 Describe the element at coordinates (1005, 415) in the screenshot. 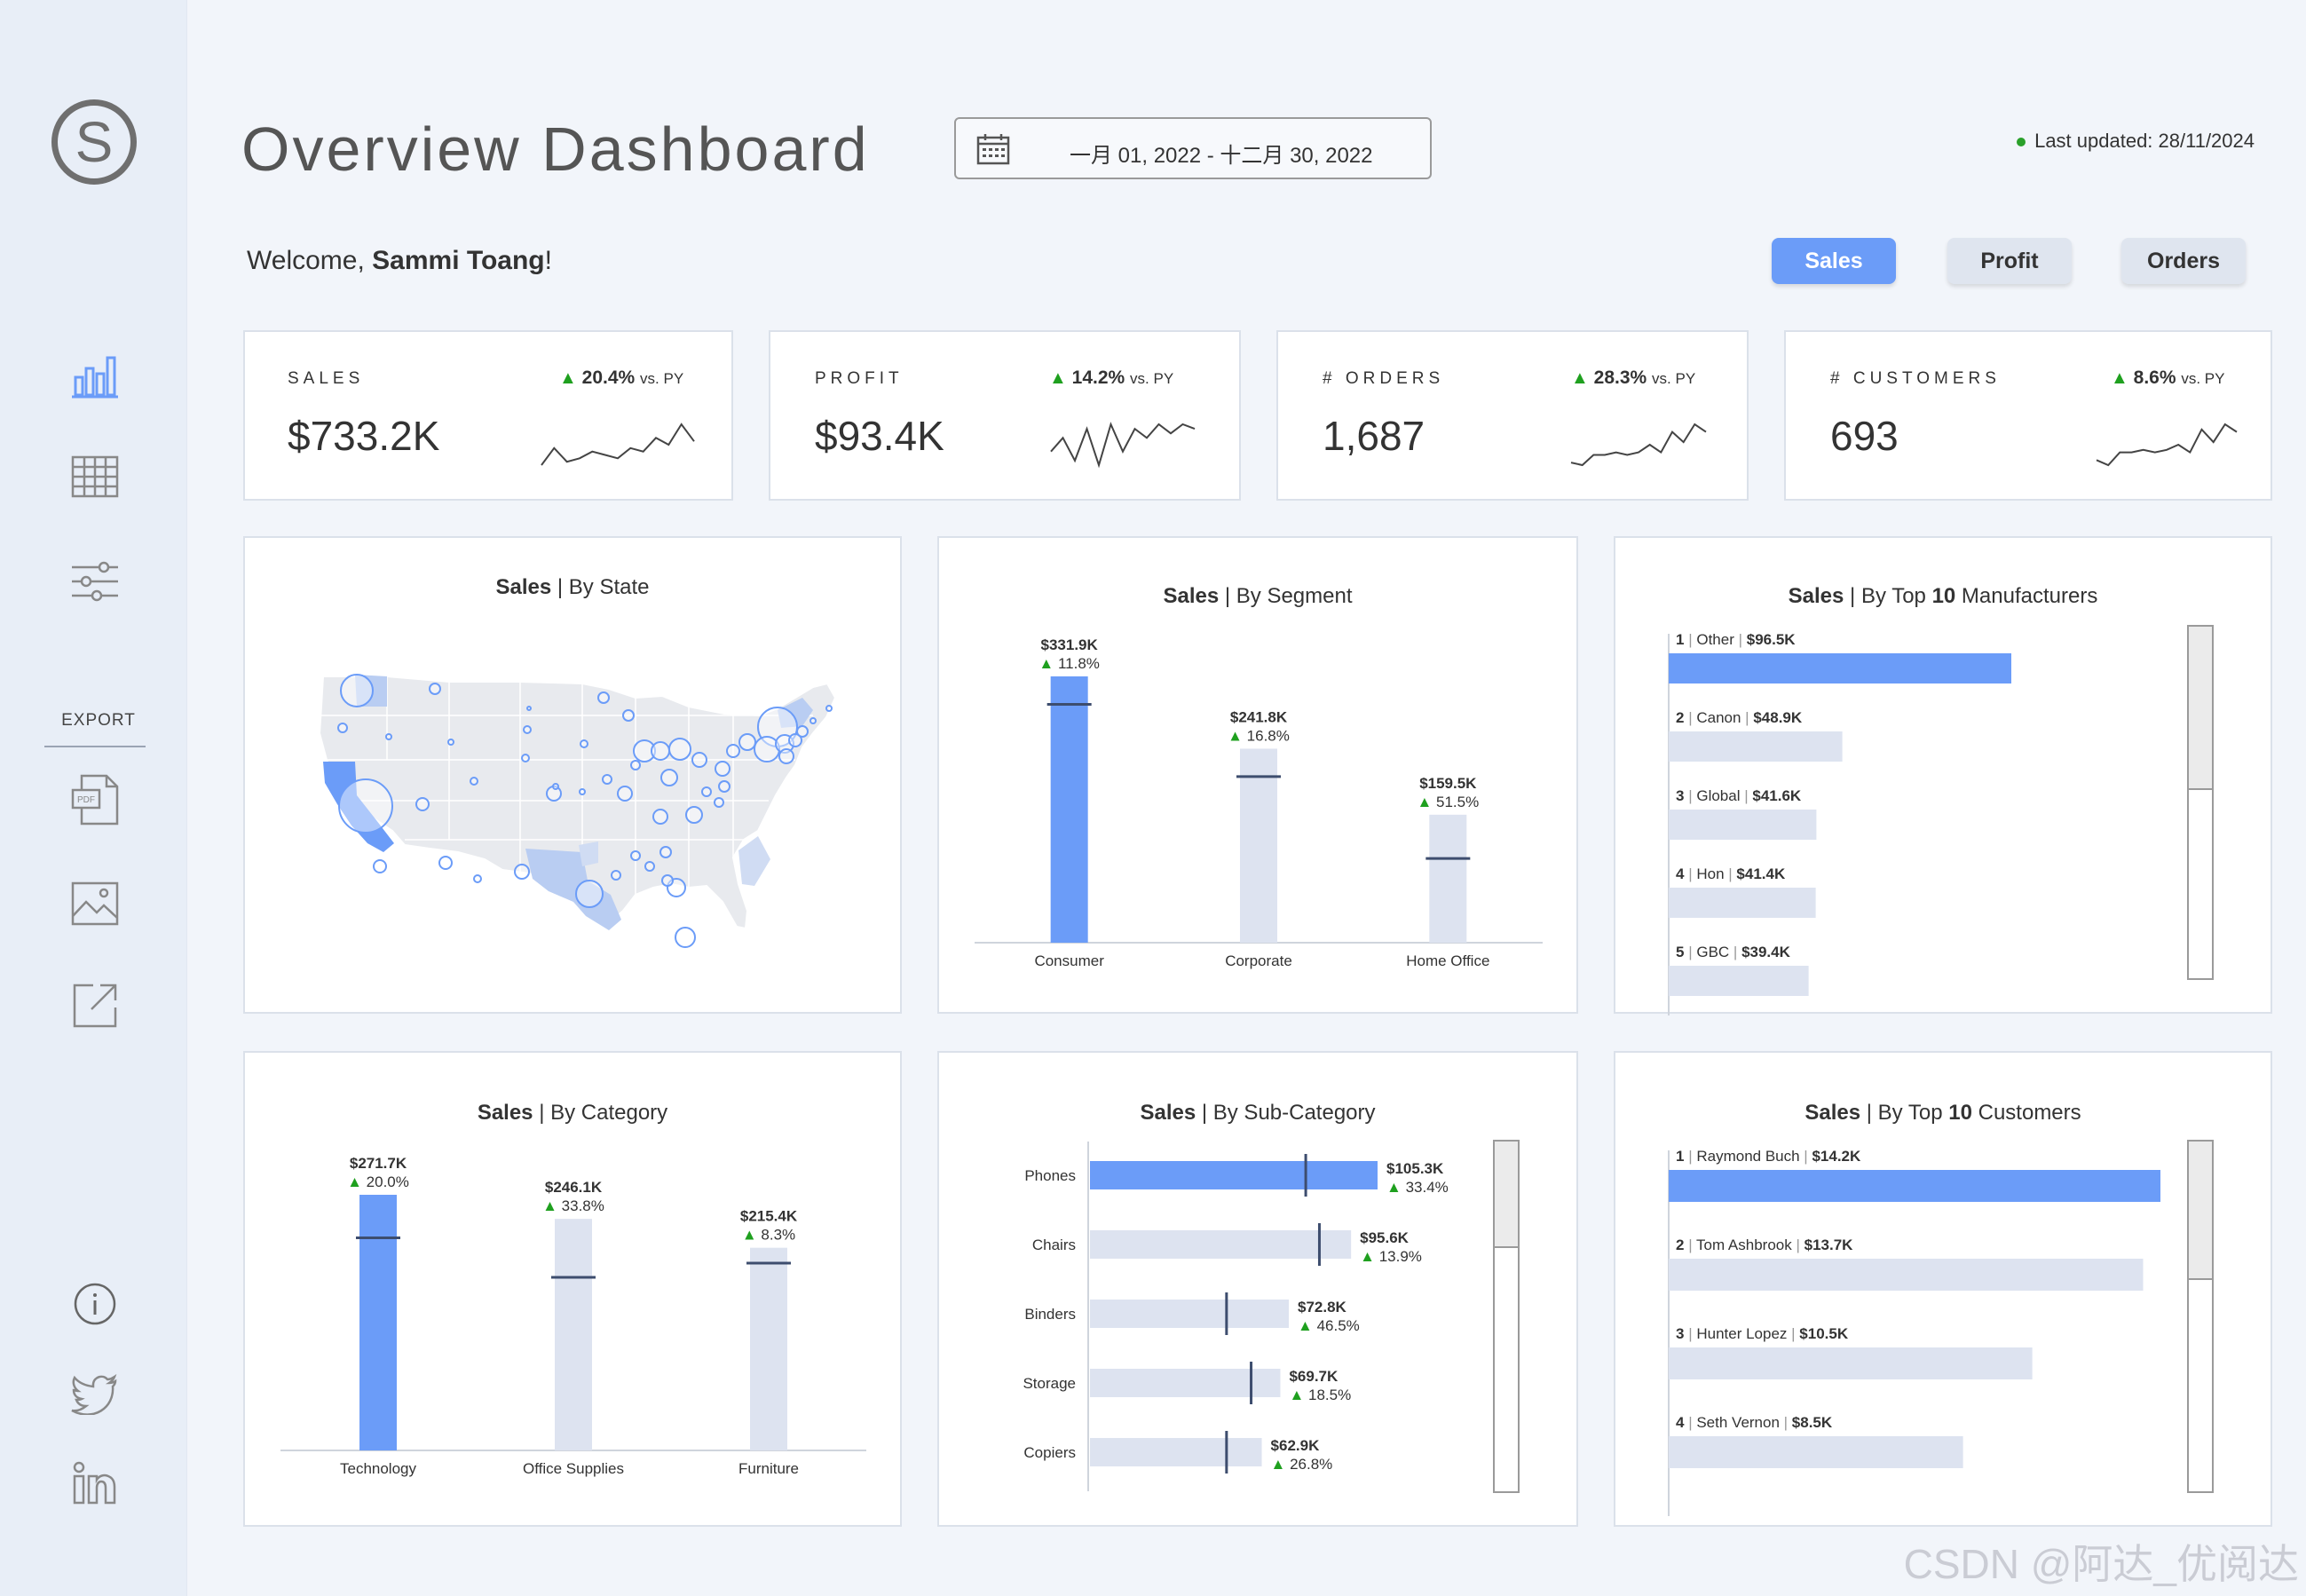

I see `kpi-card-profit: PROFIT $93.4K ▲ 14.2% vs. PY` at that location.